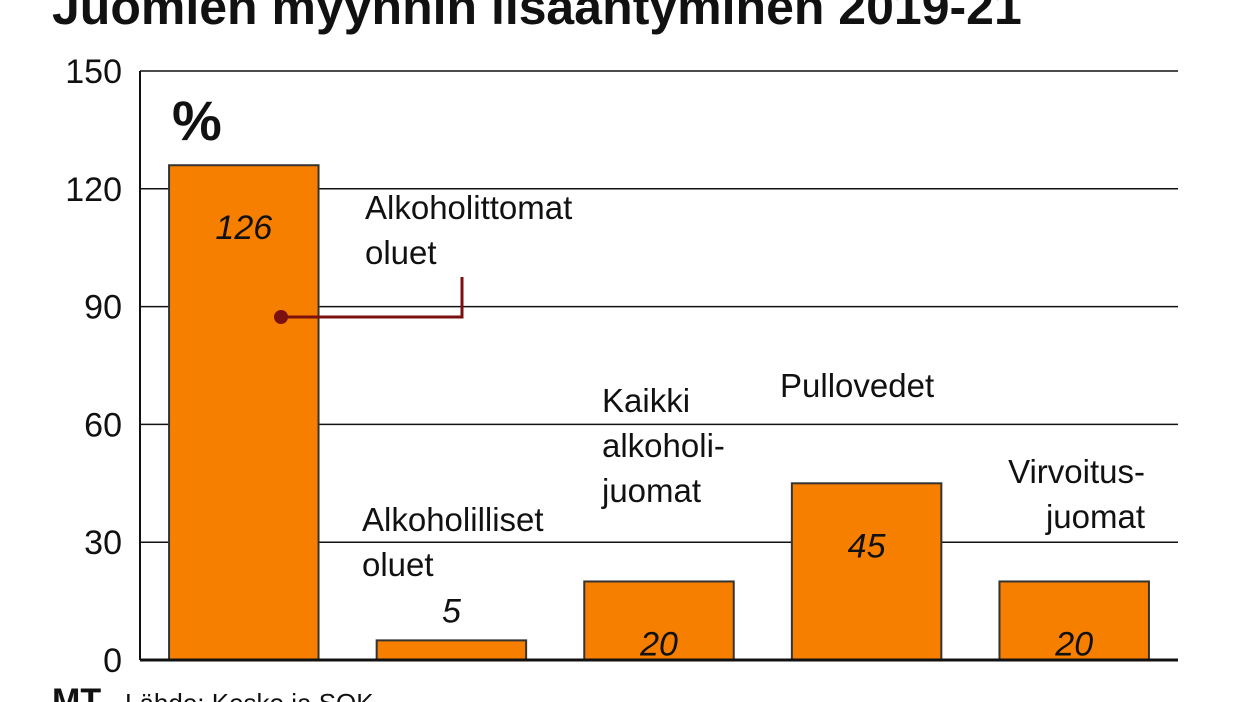 Image resolution: width=1248 pixels, height=702 pixels. What do you see at coordinates (103, 543) in the screenshot?
I see `y-tick-label: 30` at bounding box center [103, 543].